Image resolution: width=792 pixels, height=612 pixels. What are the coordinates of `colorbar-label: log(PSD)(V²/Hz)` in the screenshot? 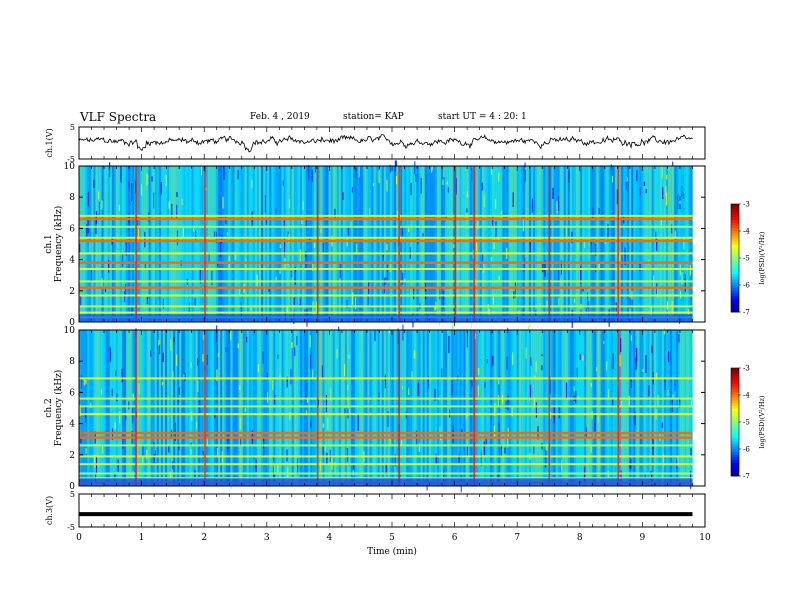 It's located at (762, 421).